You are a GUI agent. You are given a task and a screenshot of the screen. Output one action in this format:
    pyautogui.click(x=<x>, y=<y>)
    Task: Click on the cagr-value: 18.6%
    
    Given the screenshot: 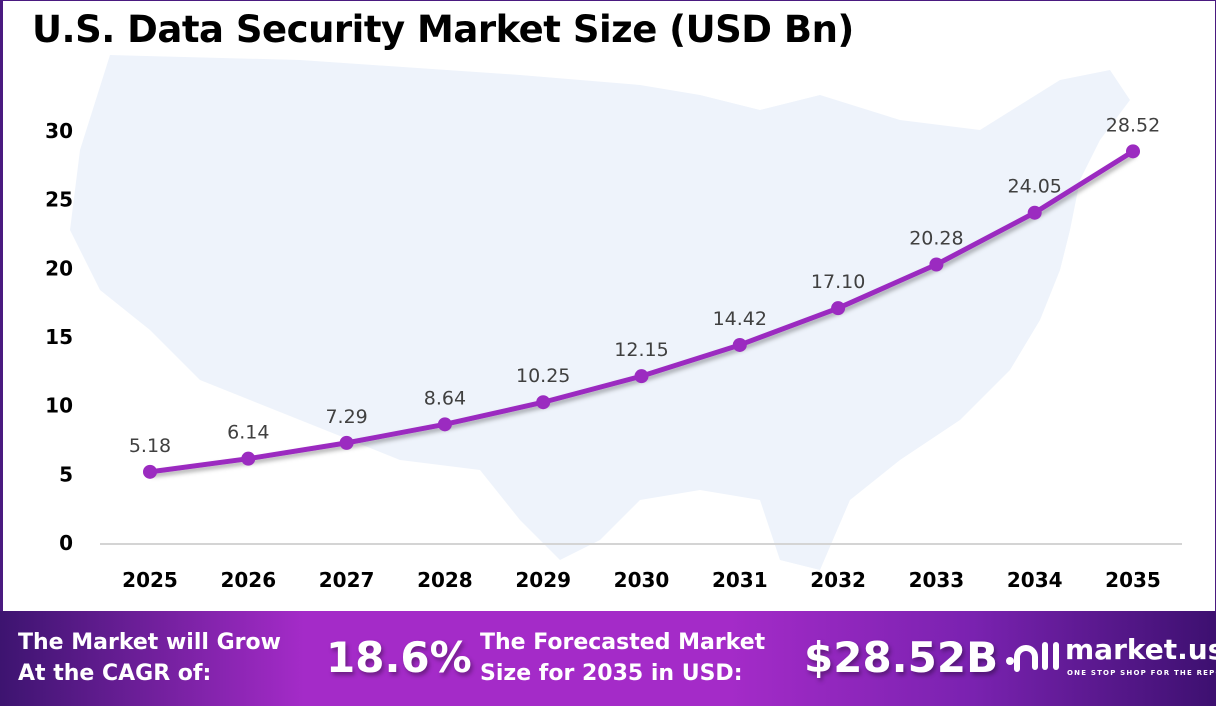 What is the action you would take?
    pyautogui.click(x=399, y=657)
    